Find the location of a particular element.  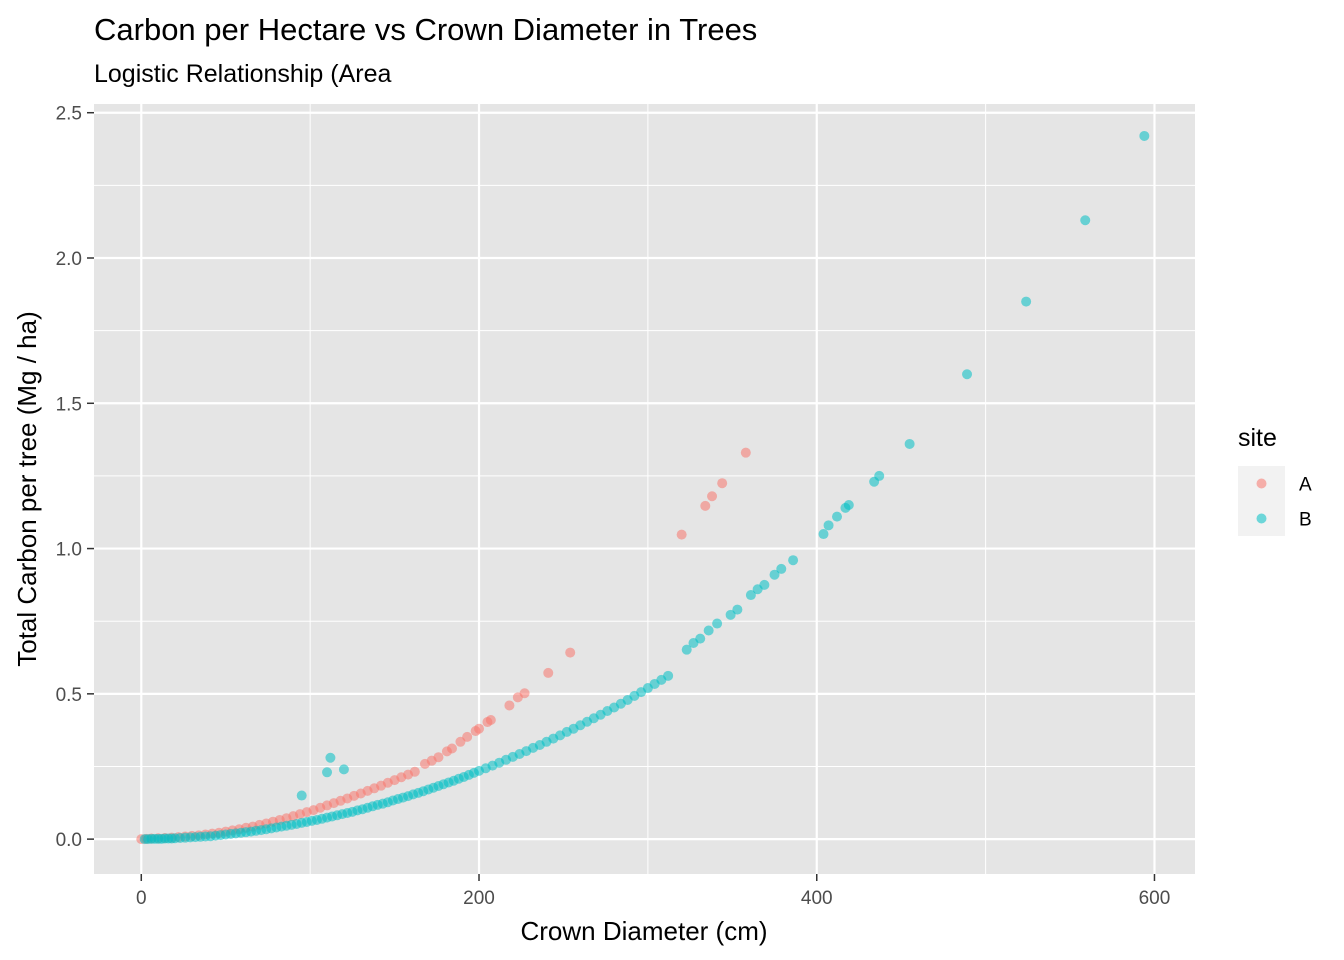

y-axis-title: Total Carbon per tree (Mg / ha) is located at coordinates (27, 489).